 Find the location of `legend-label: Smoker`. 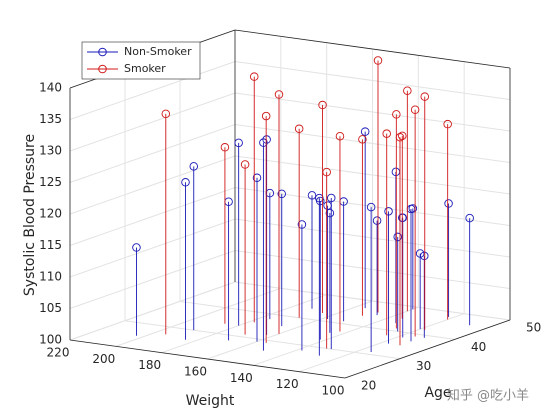

legend-label: Smoker is located at coordinates (145, 68).